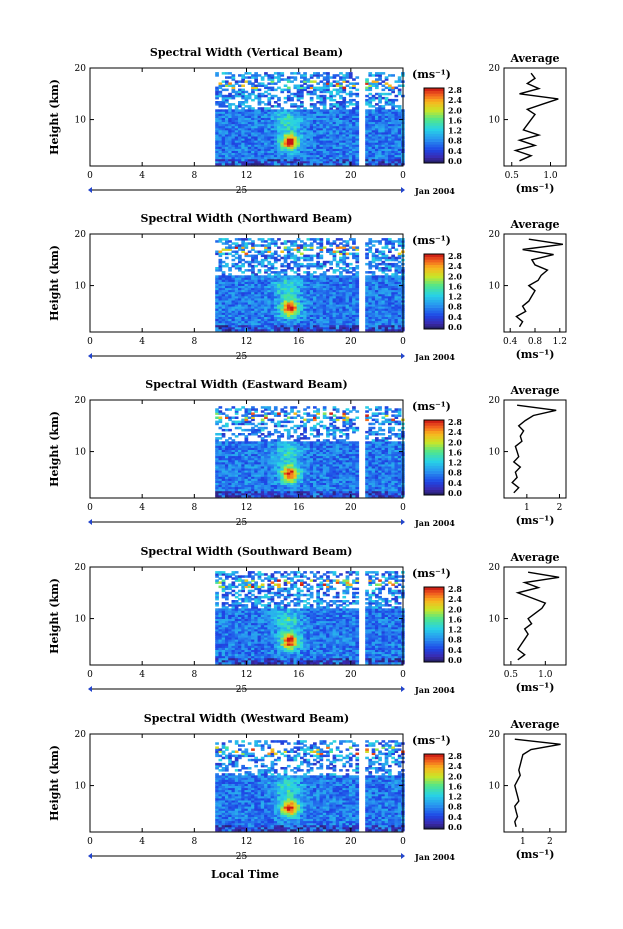  I want to click on date-label: Jan 2004, so click(434, 523).